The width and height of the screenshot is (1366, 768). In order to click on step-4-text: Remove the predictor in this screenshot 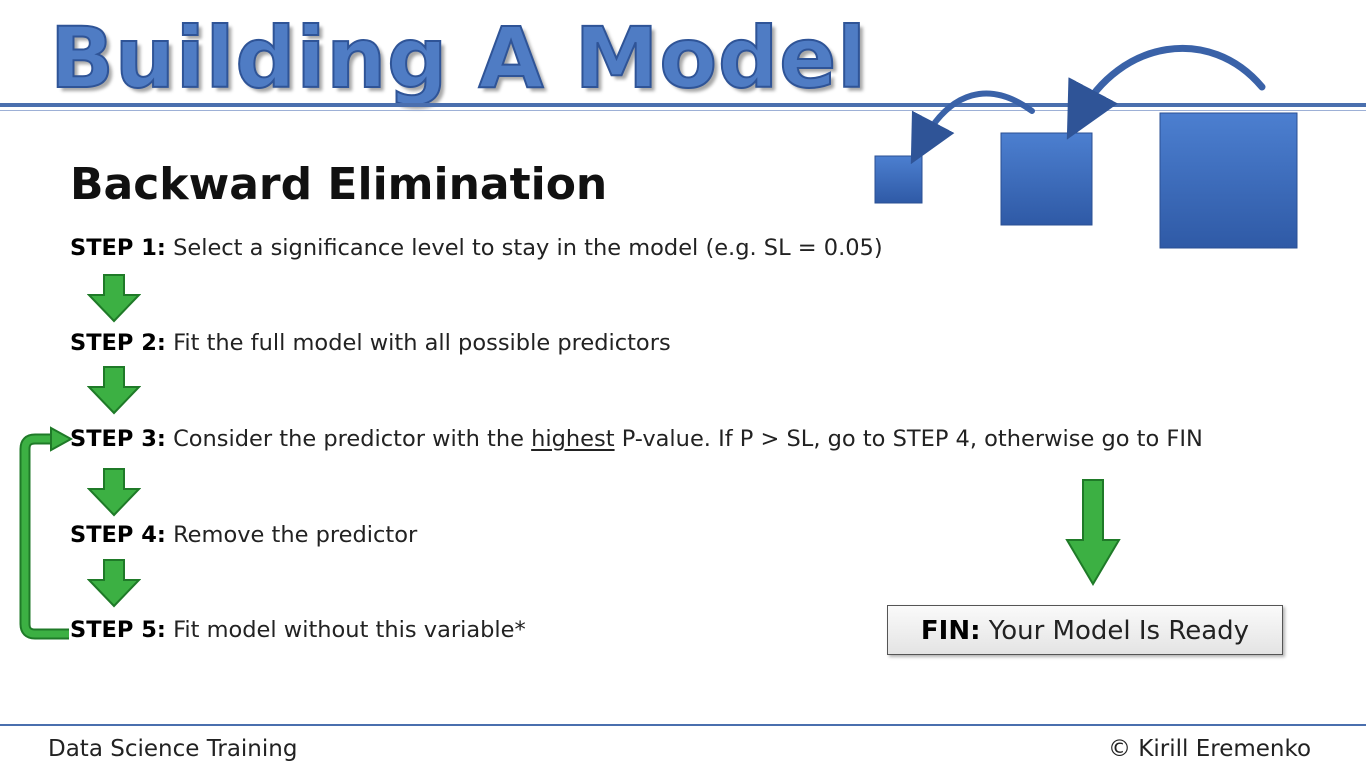, I will do `click(295, 535)`.